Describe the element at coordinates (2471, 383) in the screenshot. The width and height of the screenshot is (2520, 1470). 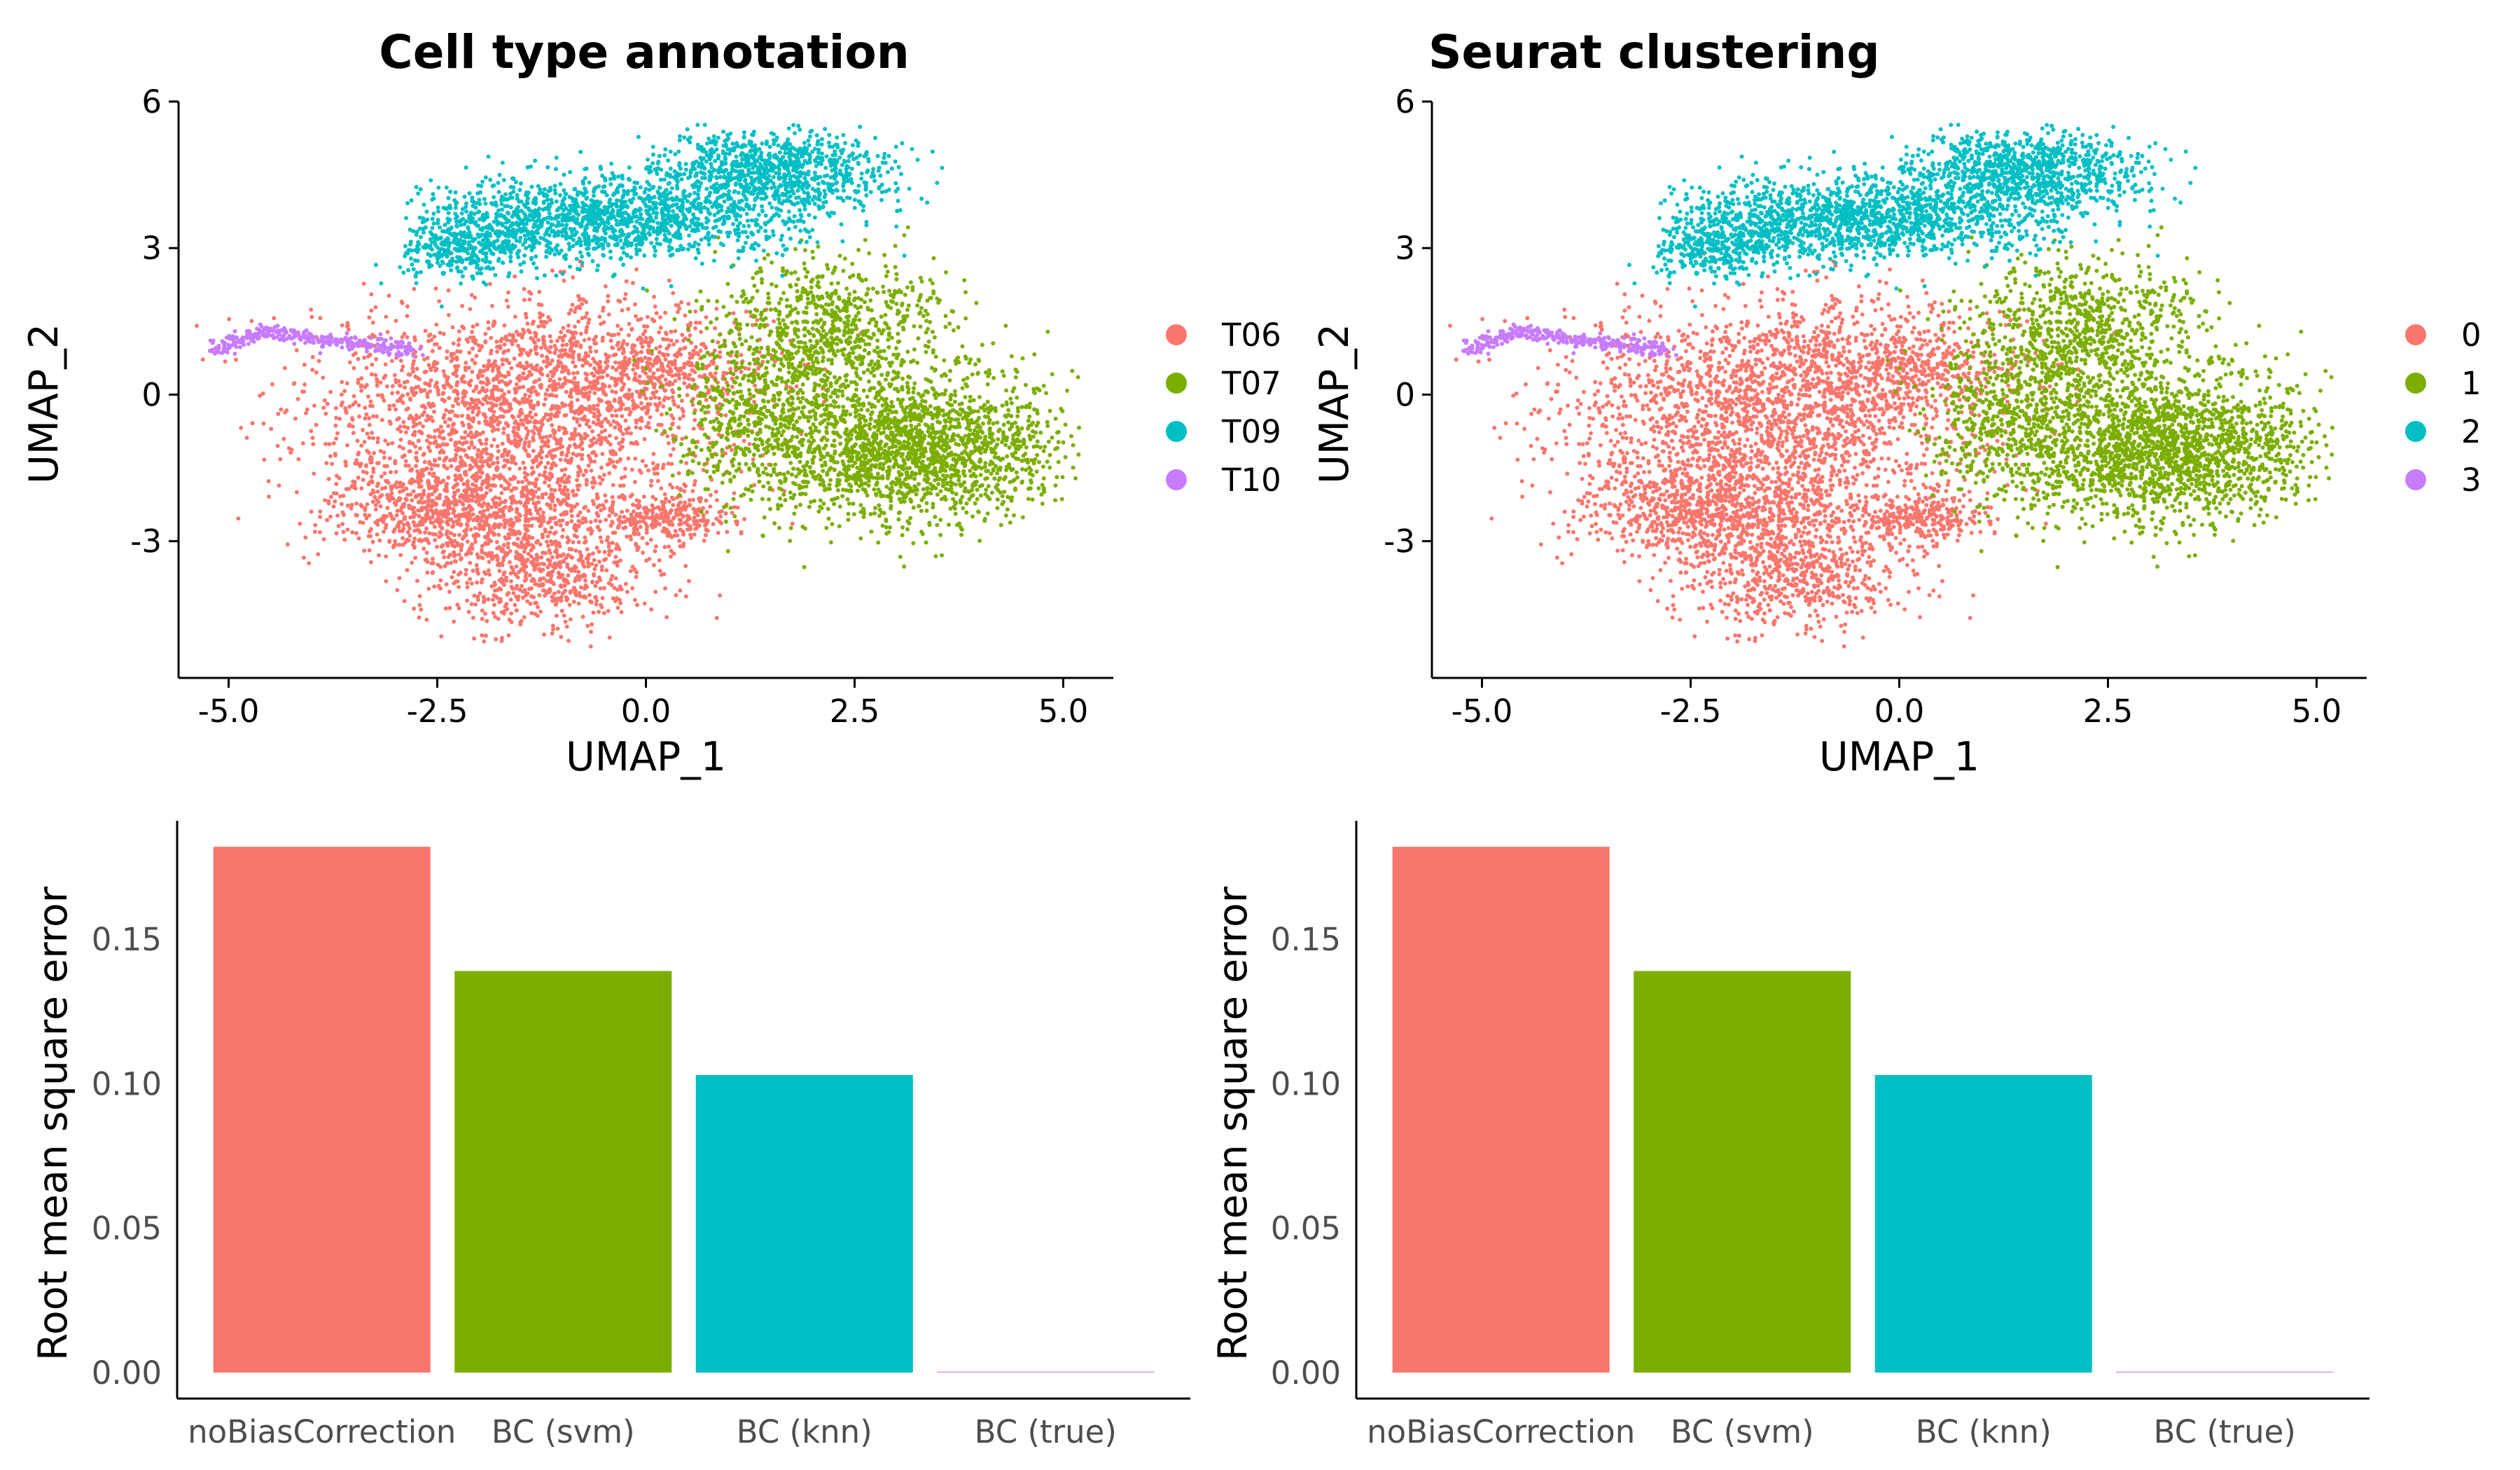
I see `legend-label-1: 1` at that location.